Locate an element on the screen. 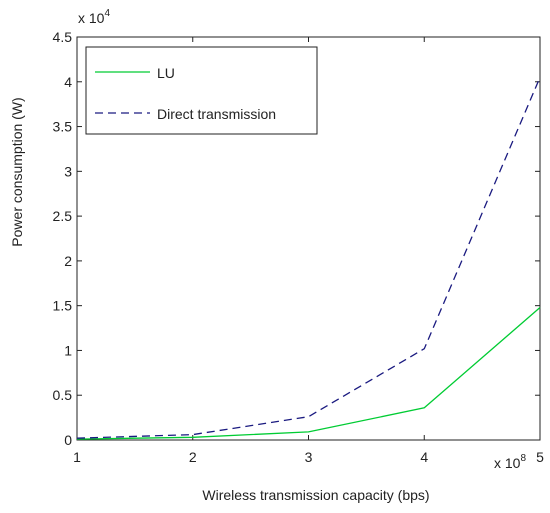 This screenshot has height=513, width=550. y-tick-label: 3 is located at coordinates (68, 171).